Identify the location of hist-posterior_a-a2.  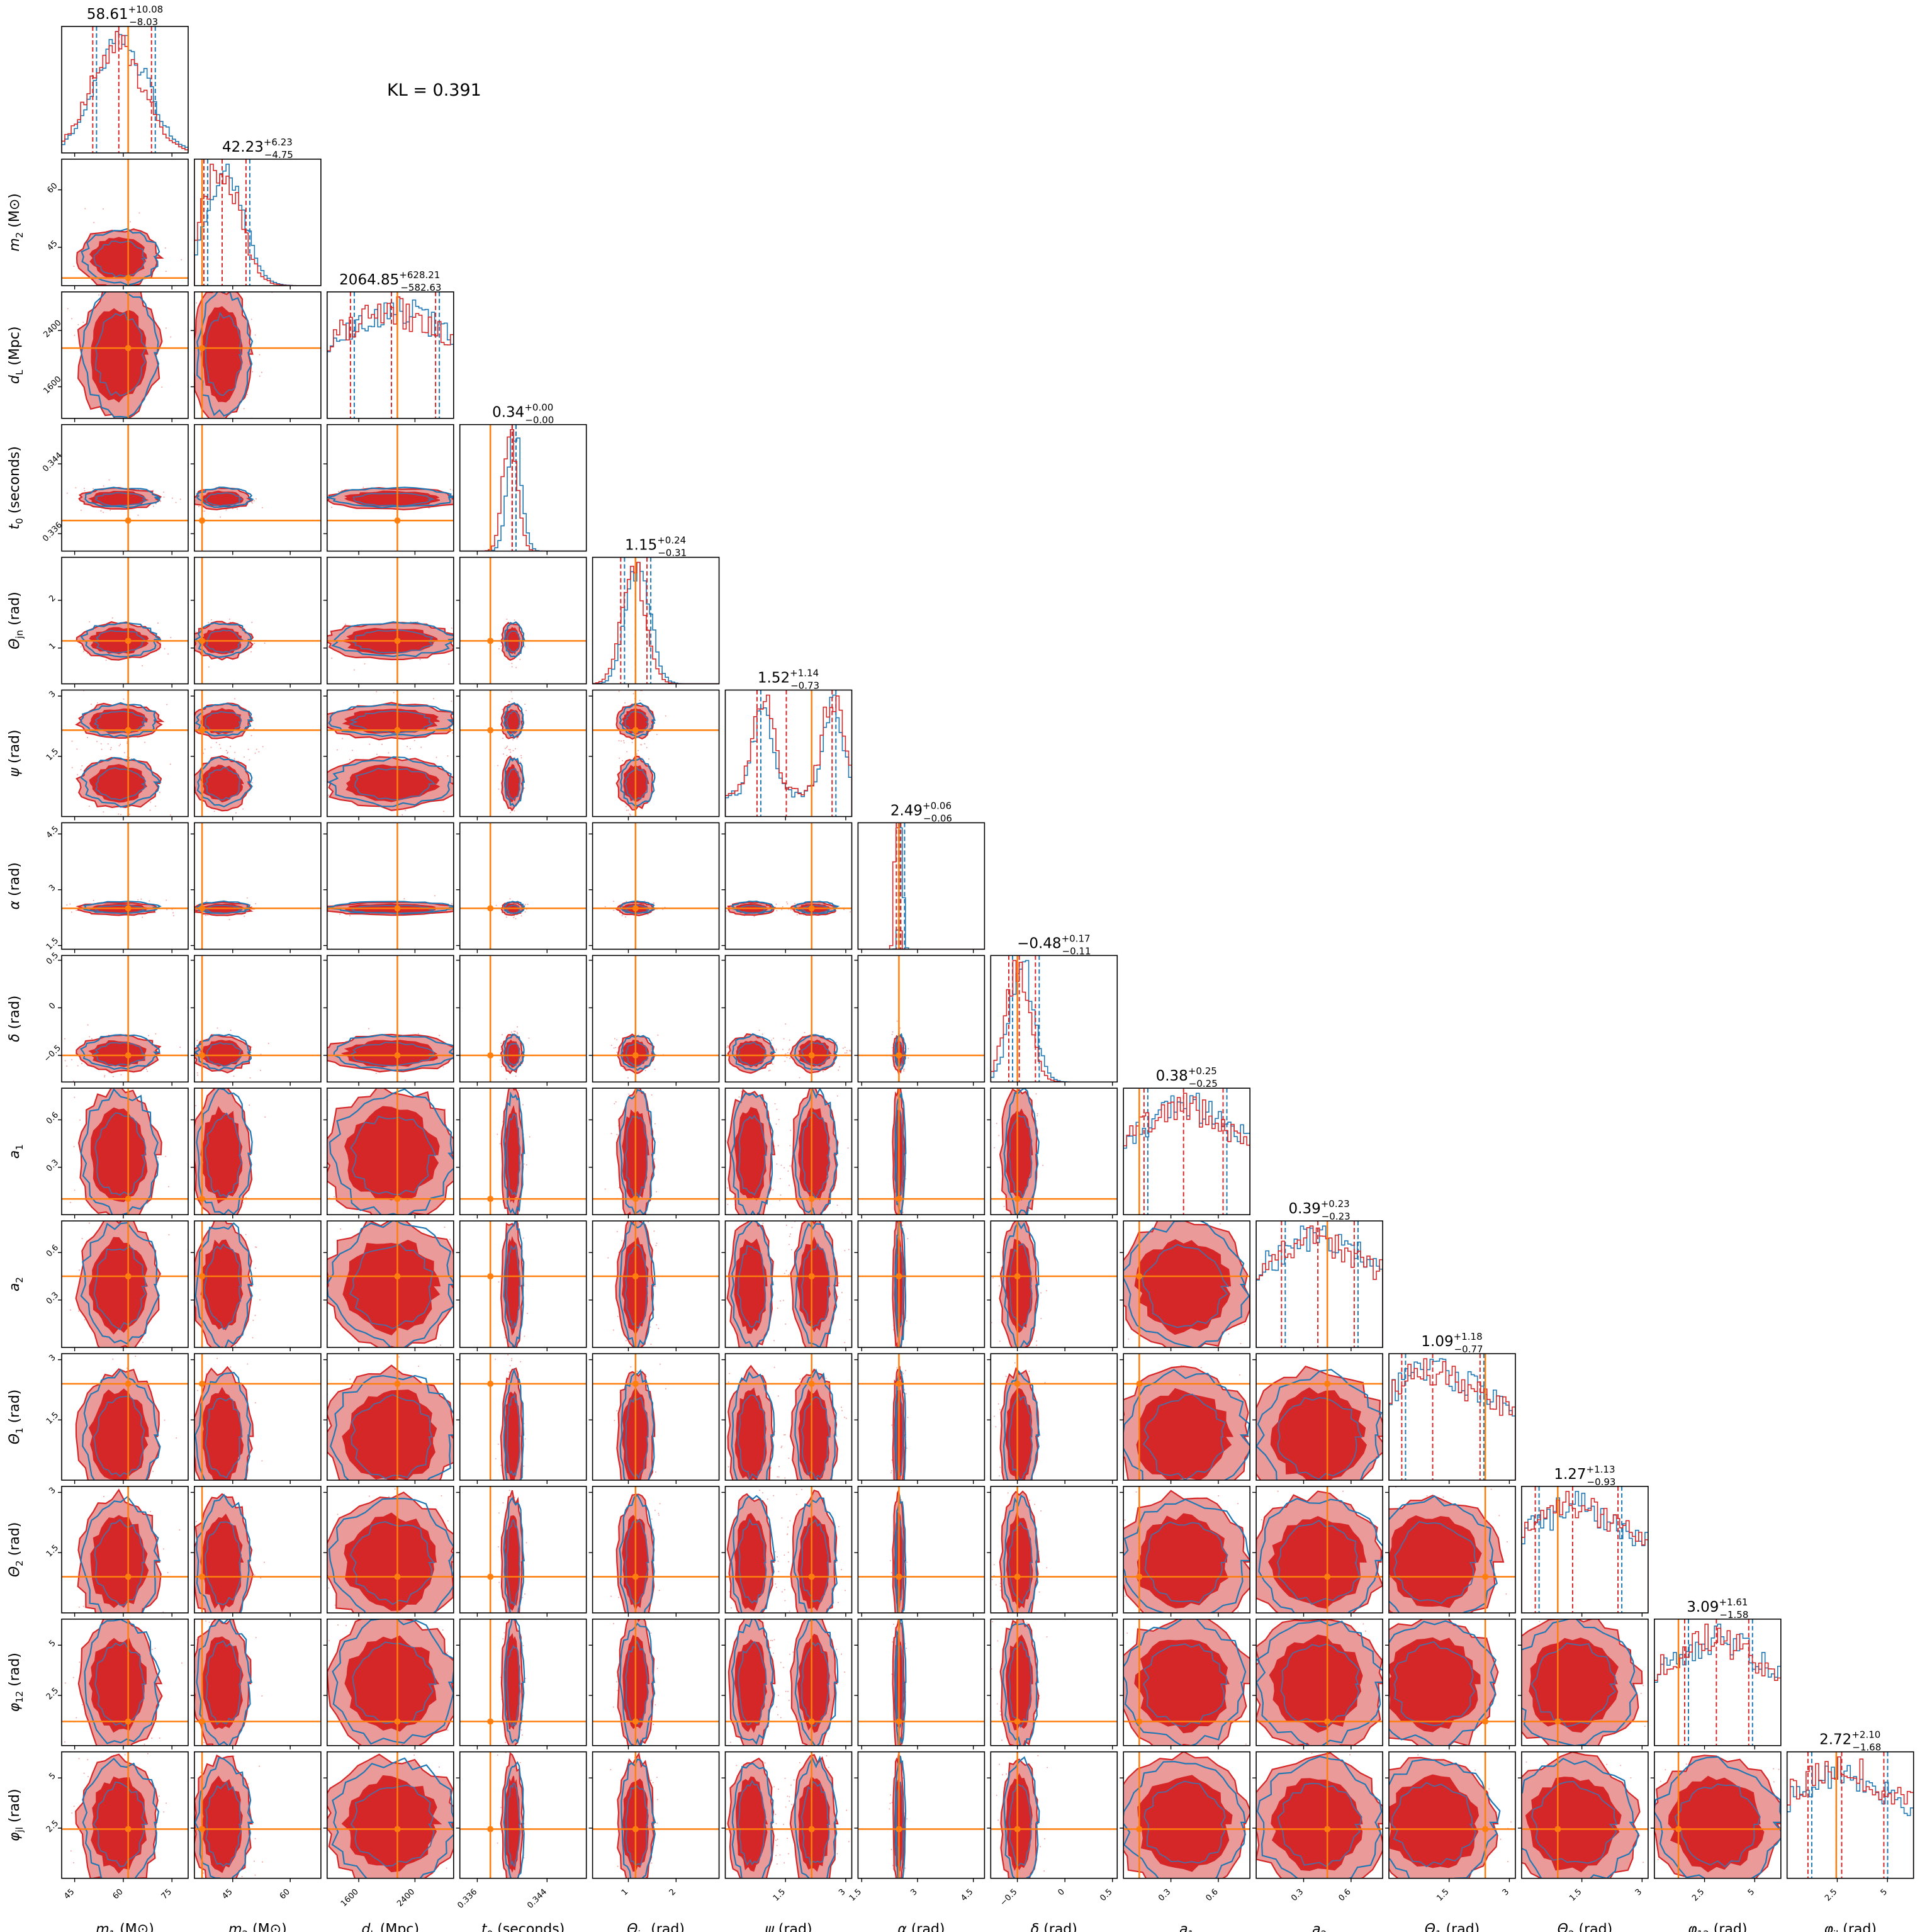
(1319, 1286).